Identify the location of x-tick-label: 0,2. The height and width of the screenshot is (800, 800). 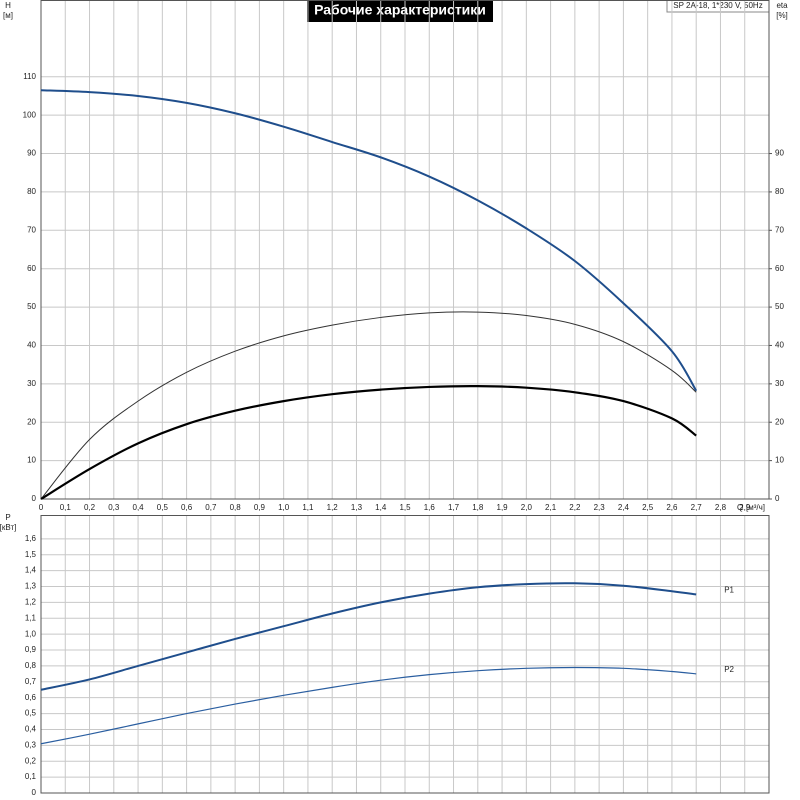
(90, 507).